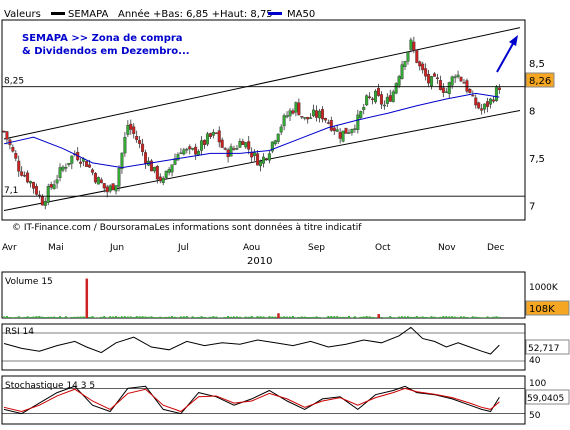 This screenshot has height=430, width=570. I want to click on stochastic-lines, so click(263, 400).